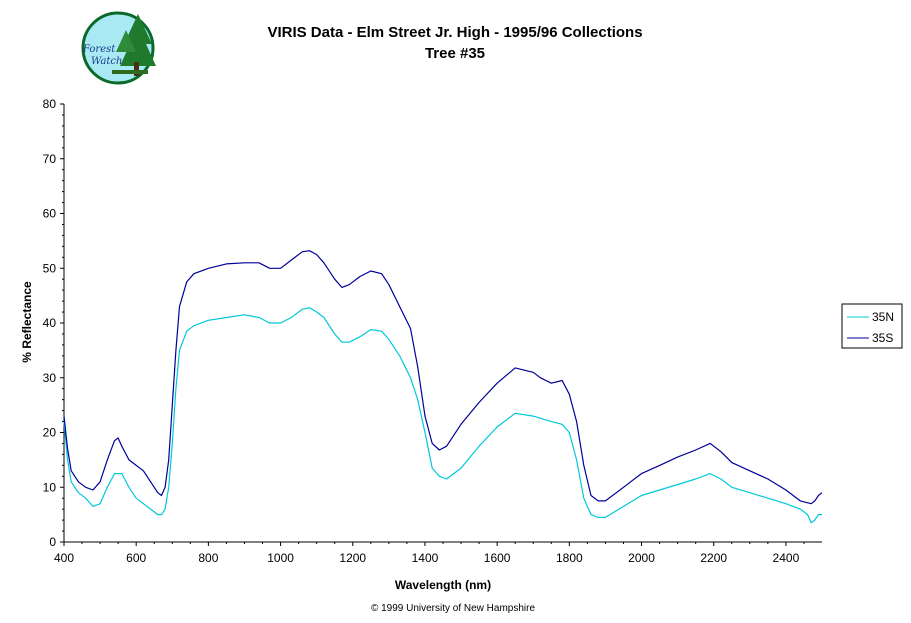  What do you see at coordinates (208, 558) in the screenshot?
I see `x-tick-label: 800` at bounding box center [208, 558].